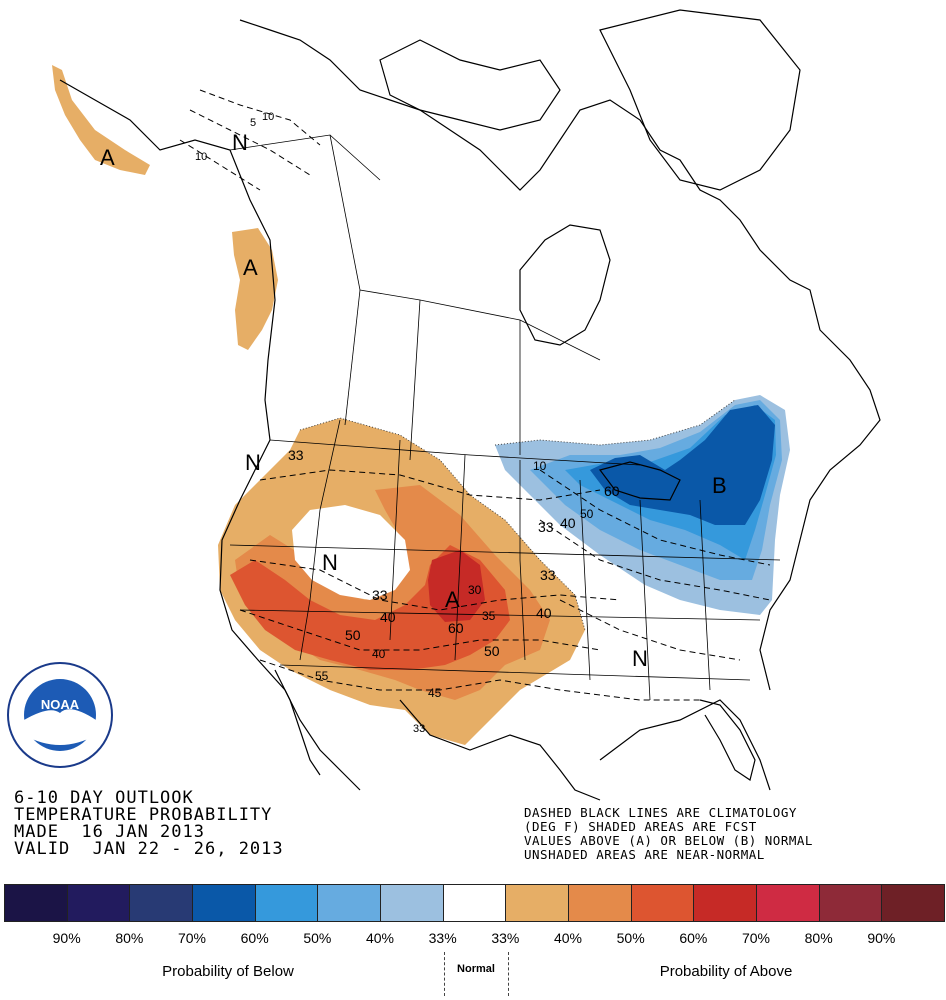 The width and height of the screenshot is (946, 1000). I want to click on contour-label: 5, so click(253, 123).